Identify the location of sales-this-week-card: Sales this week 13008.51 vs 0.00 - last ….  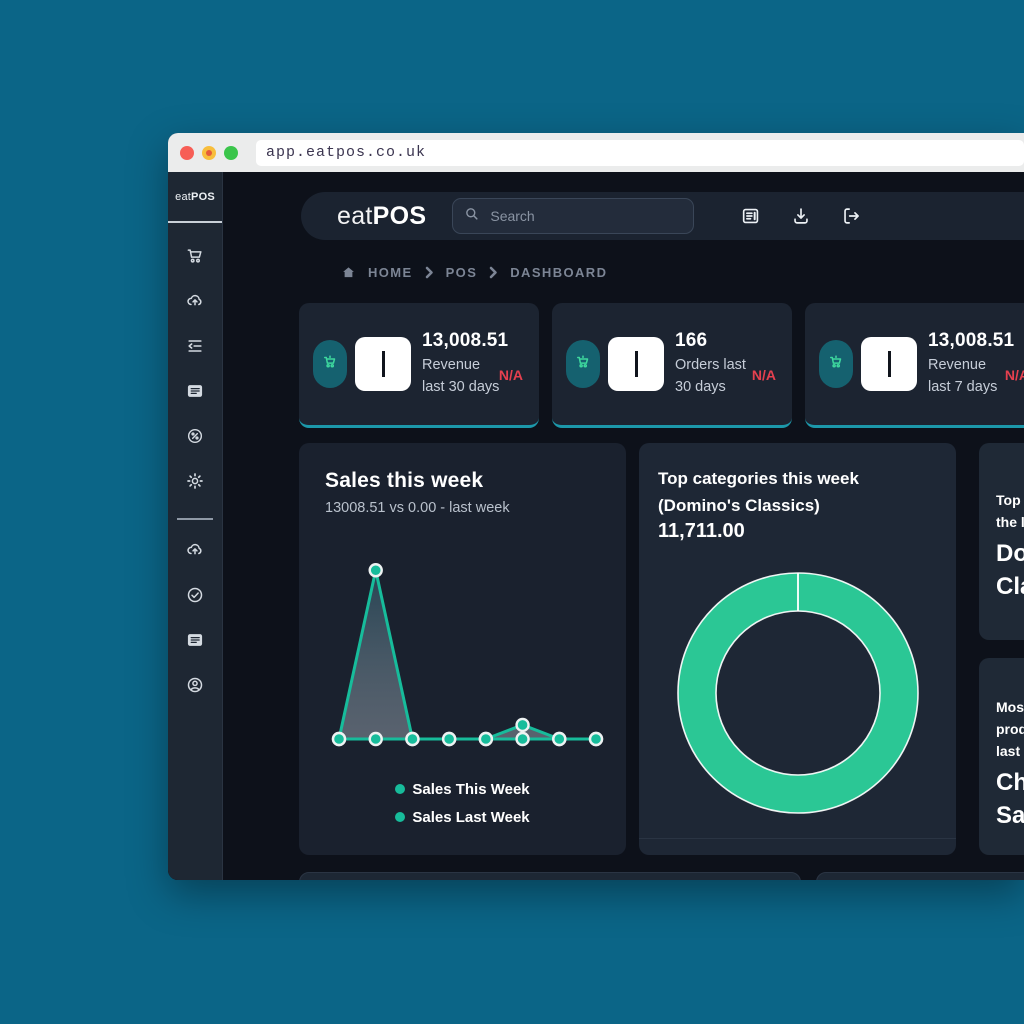
(462, 649).